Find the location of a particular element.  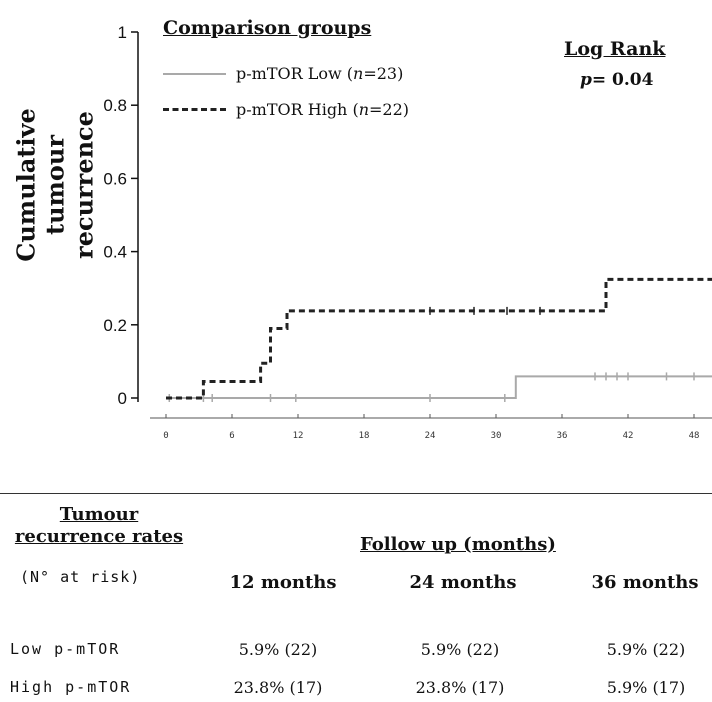

legend-label-high: p-mTOR High is located at coordinates (292, 109).